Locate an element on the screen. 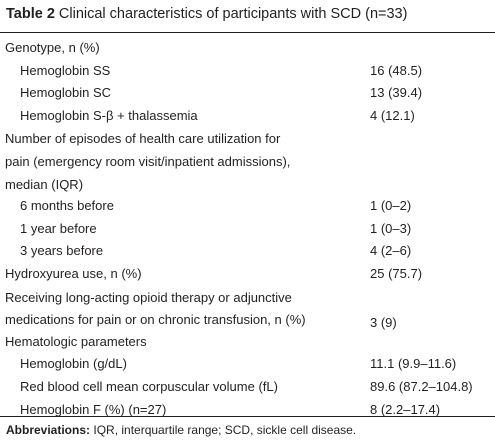  row-label: Hemoglobin (g/dL) is located at coordinates (73, 364).